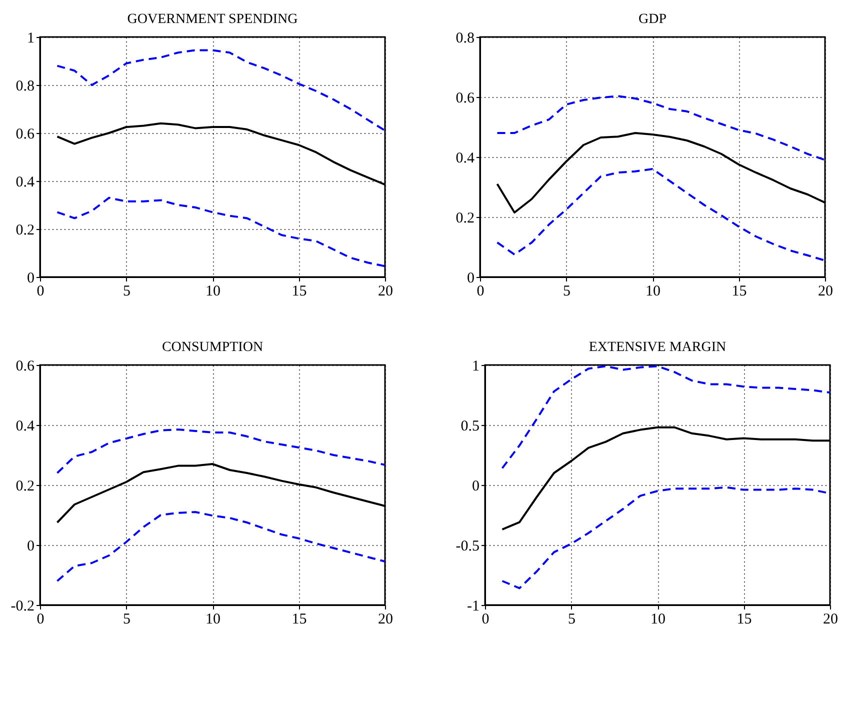  What do you see at coordinates (22, 606) in the screenshot?
I see `y-tick-label: -0.2` at bounding box center [22, 606].